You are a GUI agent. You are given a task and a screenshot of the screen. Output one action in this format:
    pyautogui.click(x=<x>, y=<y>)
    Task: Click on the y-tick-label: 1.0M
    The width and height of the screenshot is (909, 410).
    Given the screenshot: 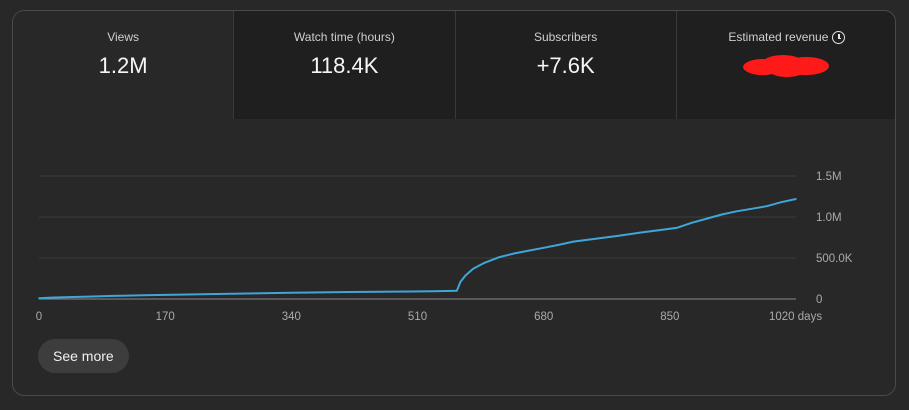 What is the action you would take?
    pyautogui.click(x=829, y=218)
    